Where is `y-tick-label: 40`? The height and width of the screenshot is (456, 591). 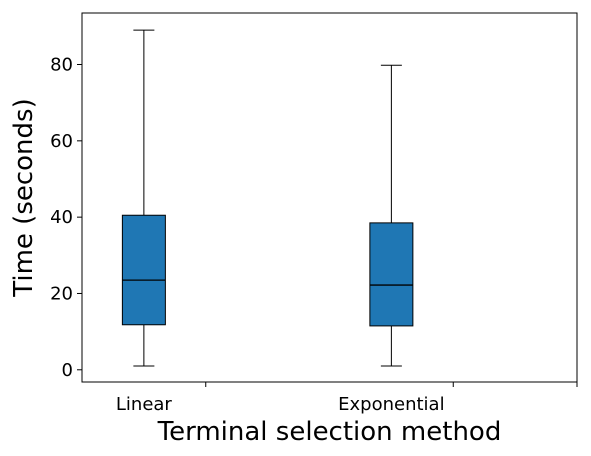 y-tick-label: 40 is located at coordinates (61, 217).